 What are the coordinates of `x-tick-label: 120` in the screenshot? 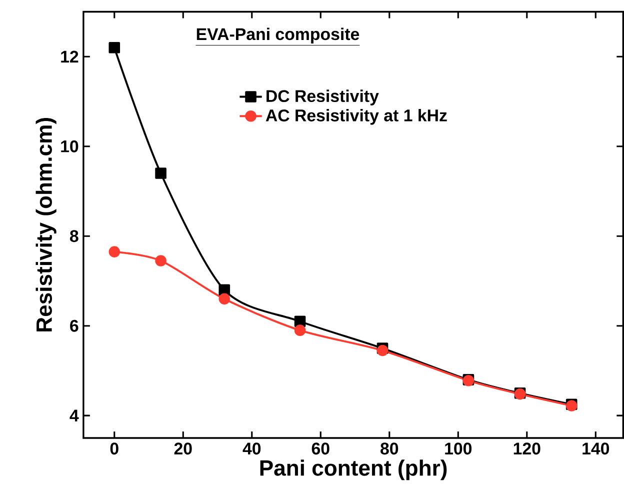 It's located at (527, 448).